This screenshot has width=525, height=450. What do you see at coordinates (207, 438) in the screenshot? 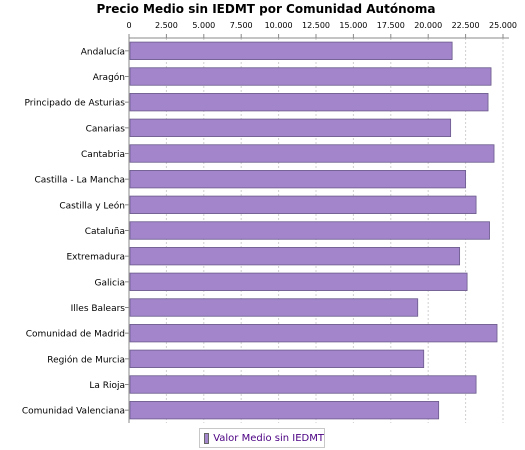
I see `legend-swatch` at bounding box center [207, 438].